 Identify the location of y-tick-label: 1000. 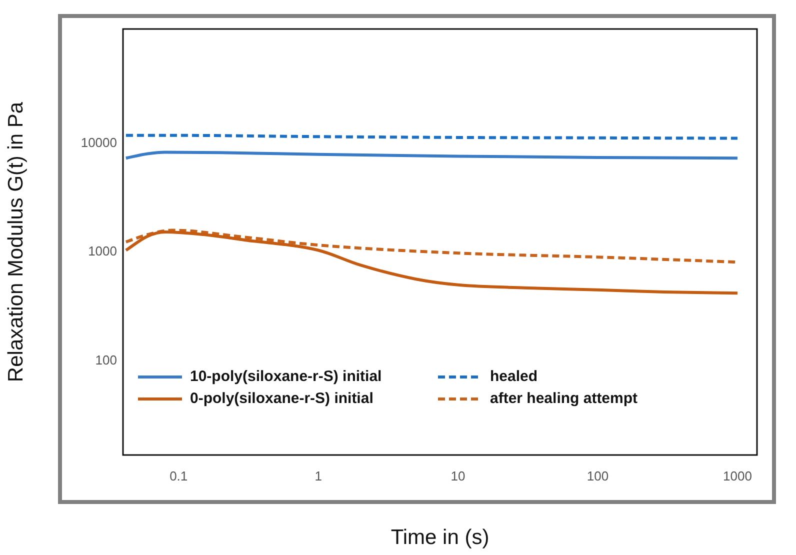
(102, 251).